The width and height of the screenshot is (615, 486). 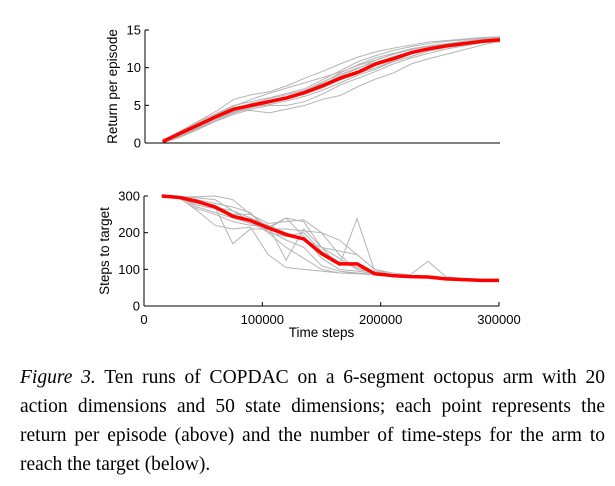 What do you see at coordinates (129, 232) in the screenshot?
I see `y-tick-label: 200` at bounding box center [129, 232].